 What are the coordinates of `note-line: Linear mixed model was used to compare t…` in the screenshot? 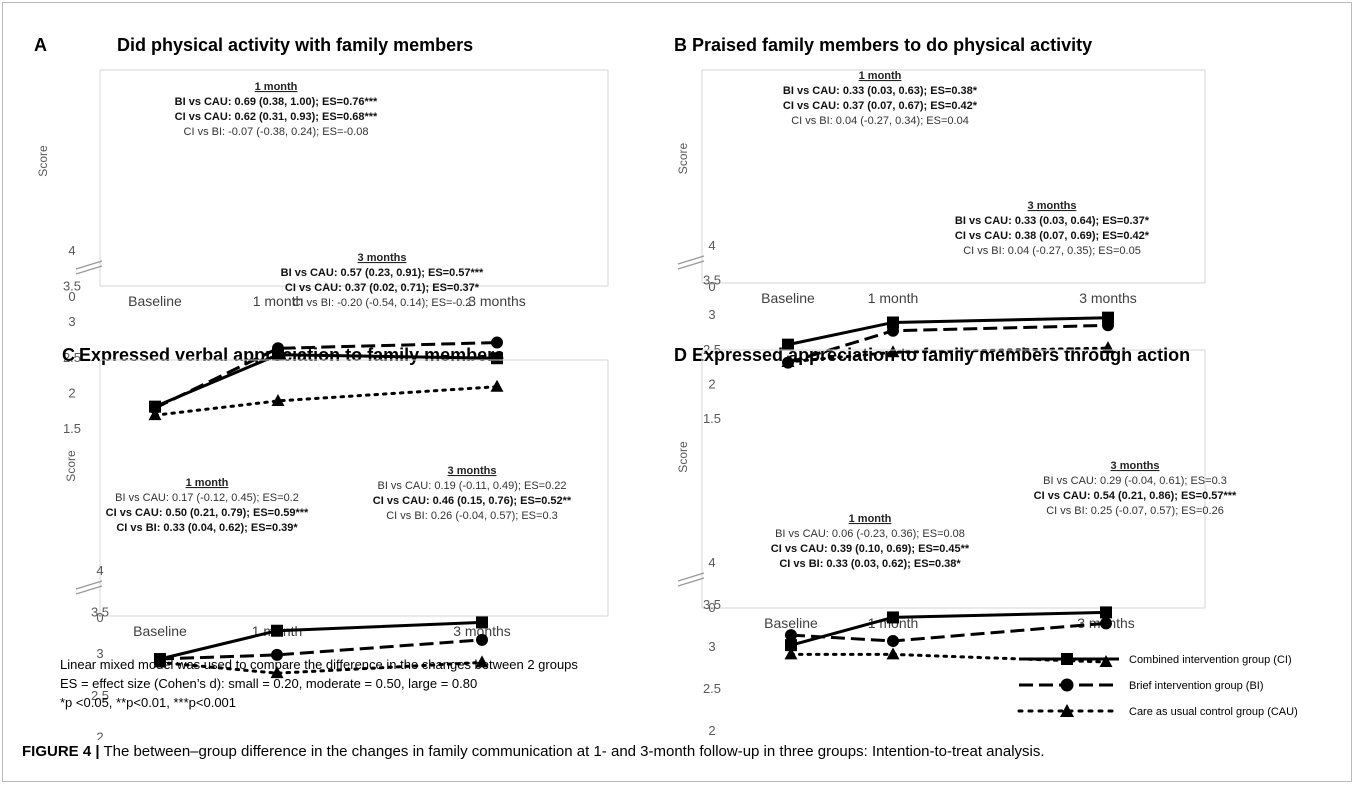 It's located at (319, 664).